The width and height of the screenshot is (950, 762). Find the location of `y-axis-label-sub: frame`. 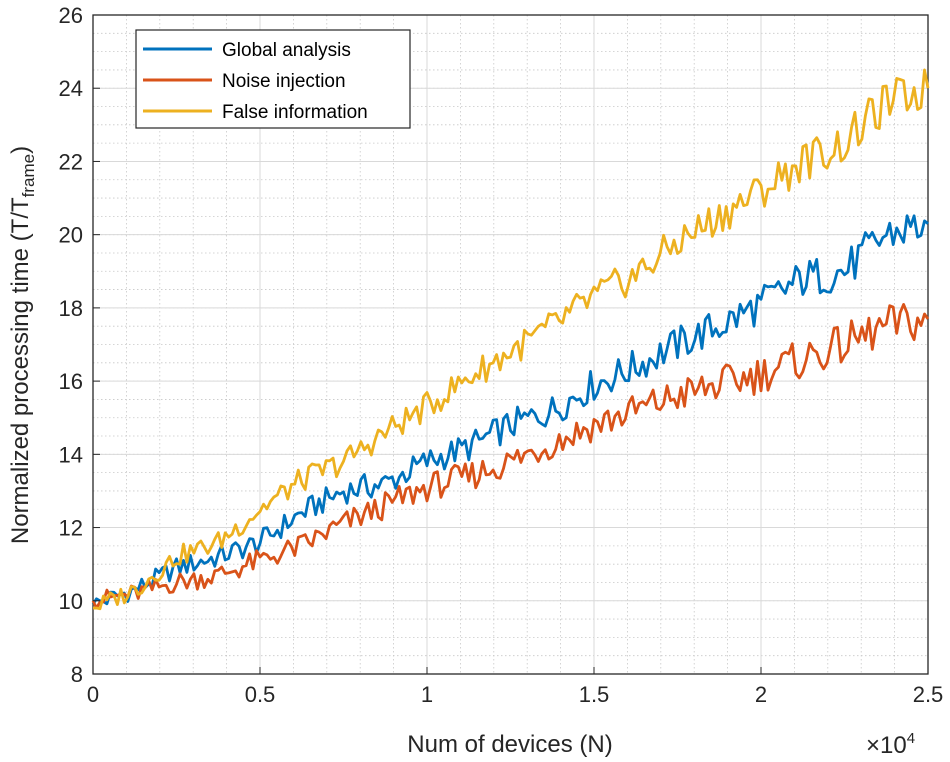

y-axis-label-sub: frame is located at coordinates (28, 175).